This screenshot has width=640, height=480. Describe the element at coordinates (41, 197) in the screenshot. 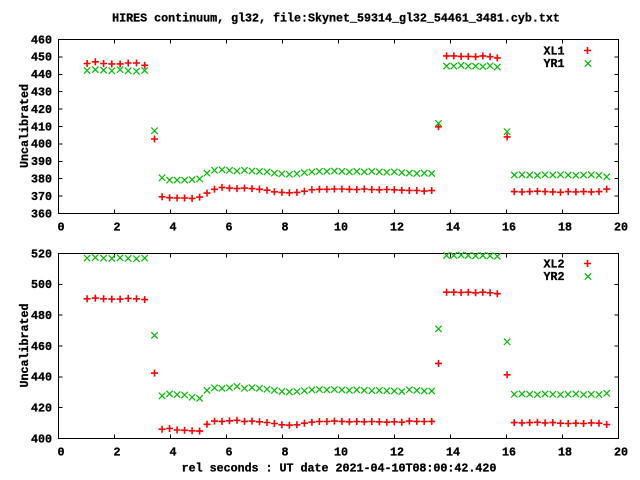

I see `svg-text: 370` at that location.